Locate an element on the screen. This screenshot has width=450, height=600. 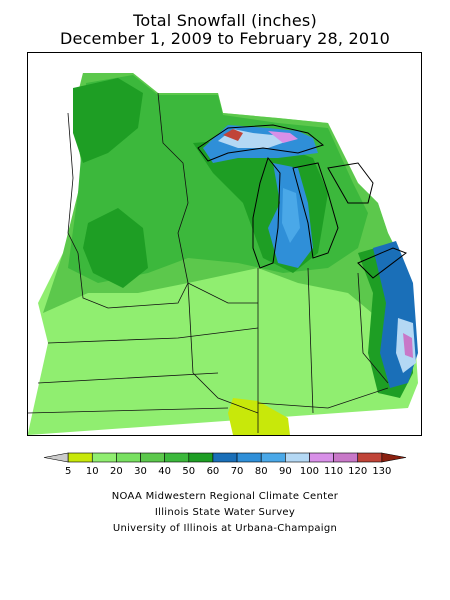
legend-tick-label: 10 is located at coordinates (92, 471).